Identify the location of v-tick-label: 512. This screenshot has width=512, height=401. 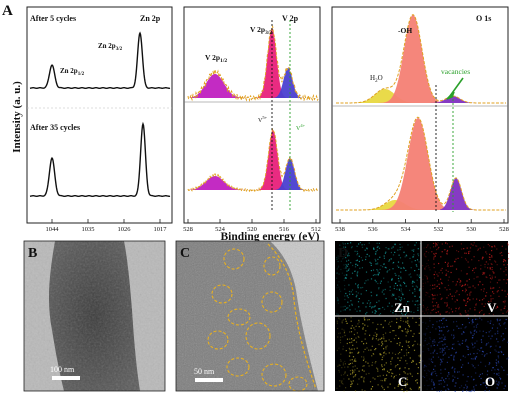
(316, 229).